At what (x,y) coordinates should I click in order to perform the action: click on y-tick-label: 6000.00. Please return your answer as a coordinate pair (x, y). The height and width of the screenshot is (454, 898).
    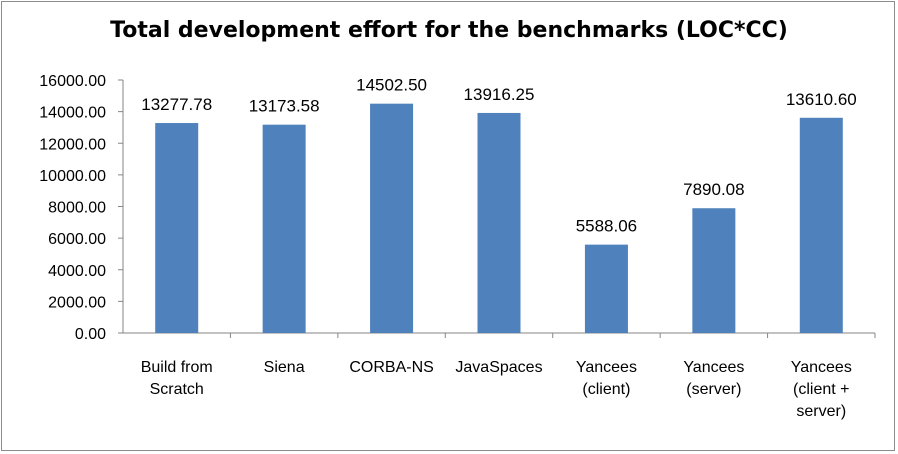
    Looking at the image, I should click on (77, 239).